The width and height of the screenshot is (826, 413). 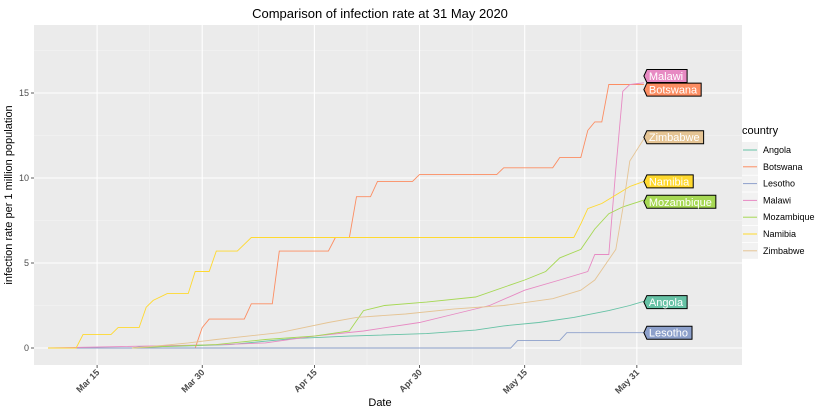 What do you see at coordinates (346, 340) in the screenshot?
I see `series-line-lesotho` at bounding box center [346, 340].